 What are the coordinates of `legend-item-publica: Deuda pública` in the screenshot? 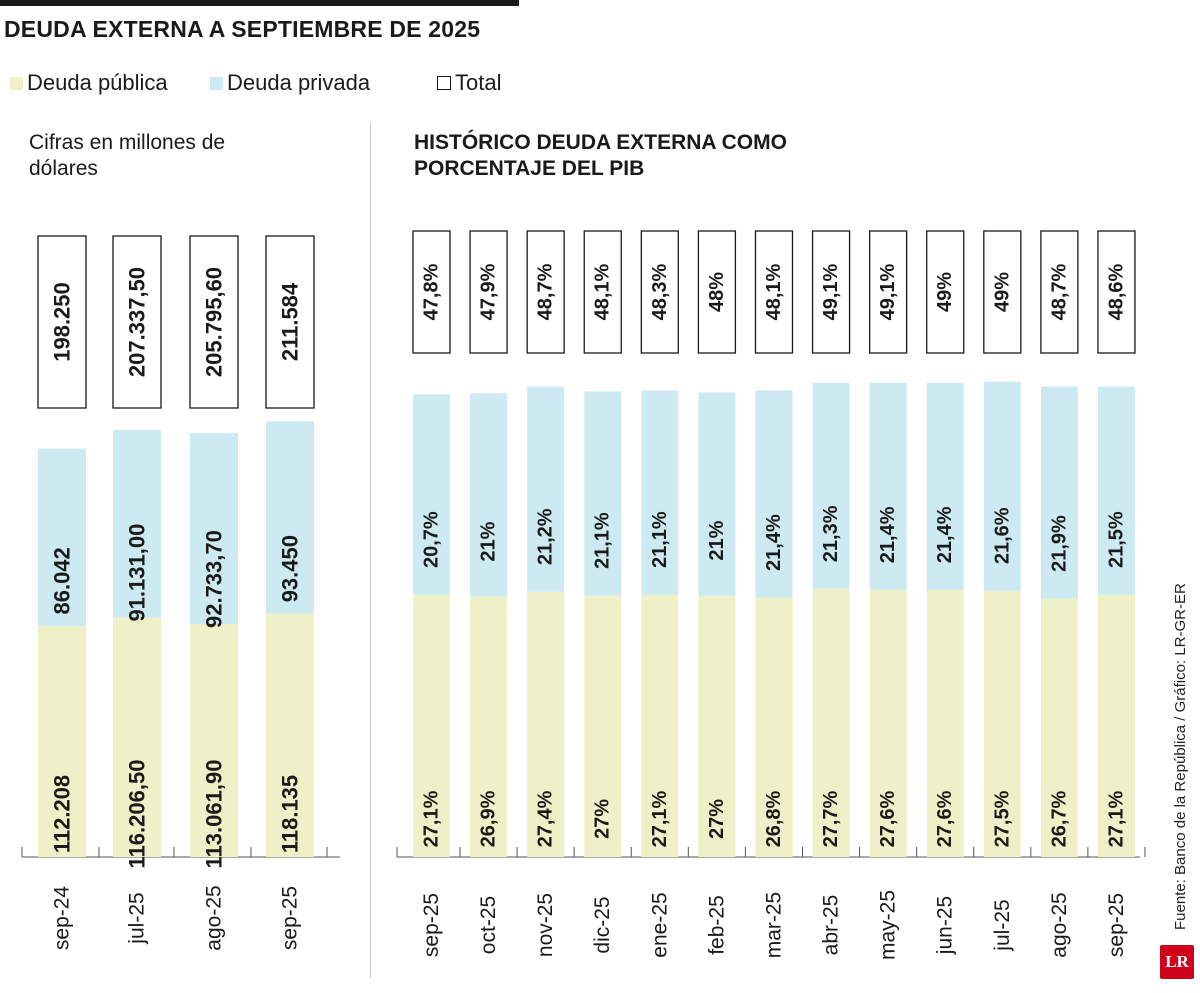 It's located at (89, 83).